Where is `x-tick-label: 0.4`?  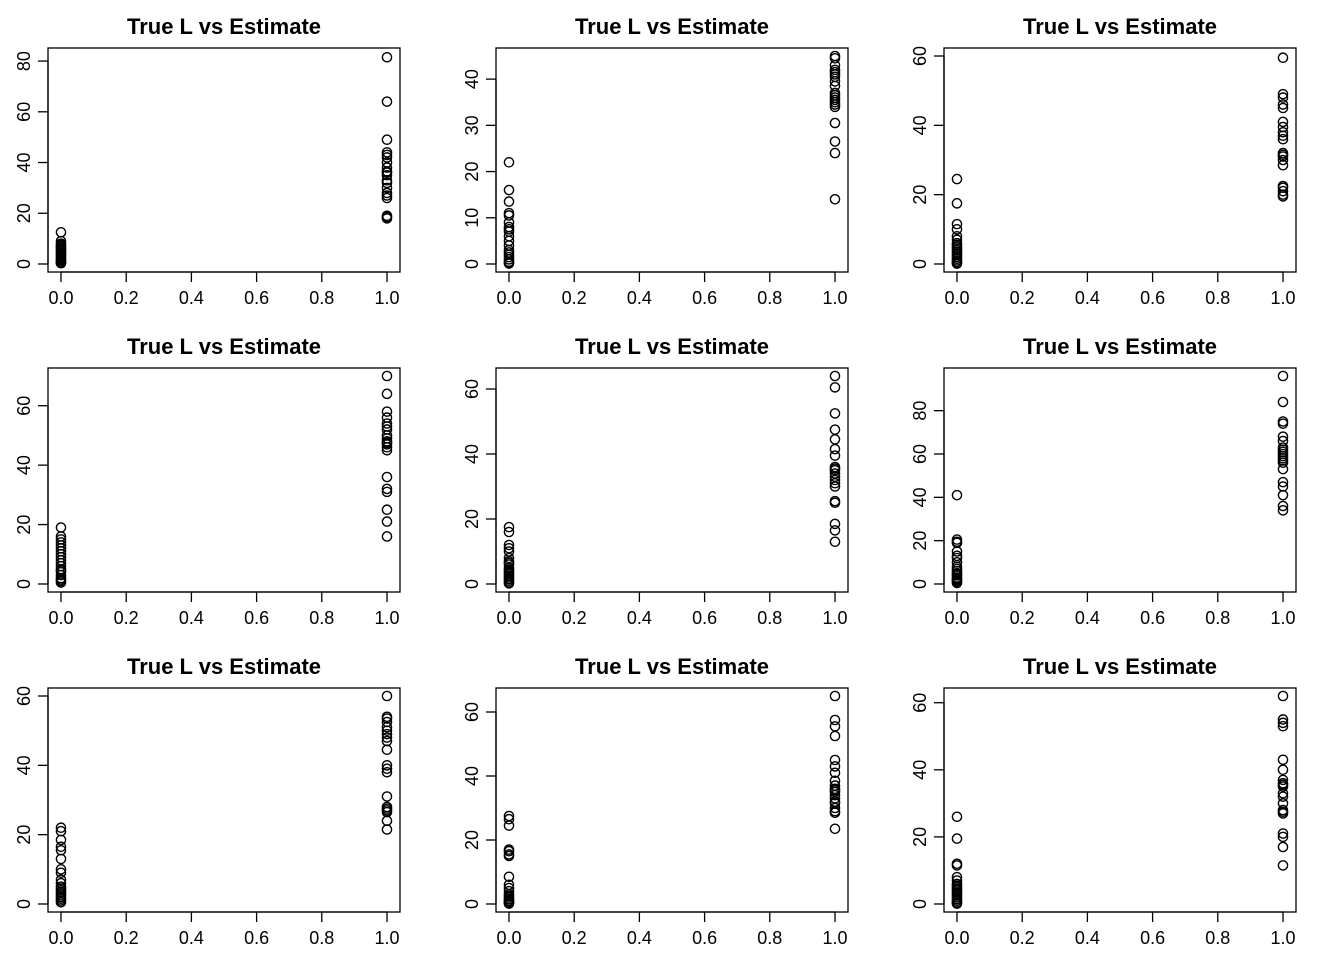 x-tick-label: 0.4 is located at coordinates (1087, 618).